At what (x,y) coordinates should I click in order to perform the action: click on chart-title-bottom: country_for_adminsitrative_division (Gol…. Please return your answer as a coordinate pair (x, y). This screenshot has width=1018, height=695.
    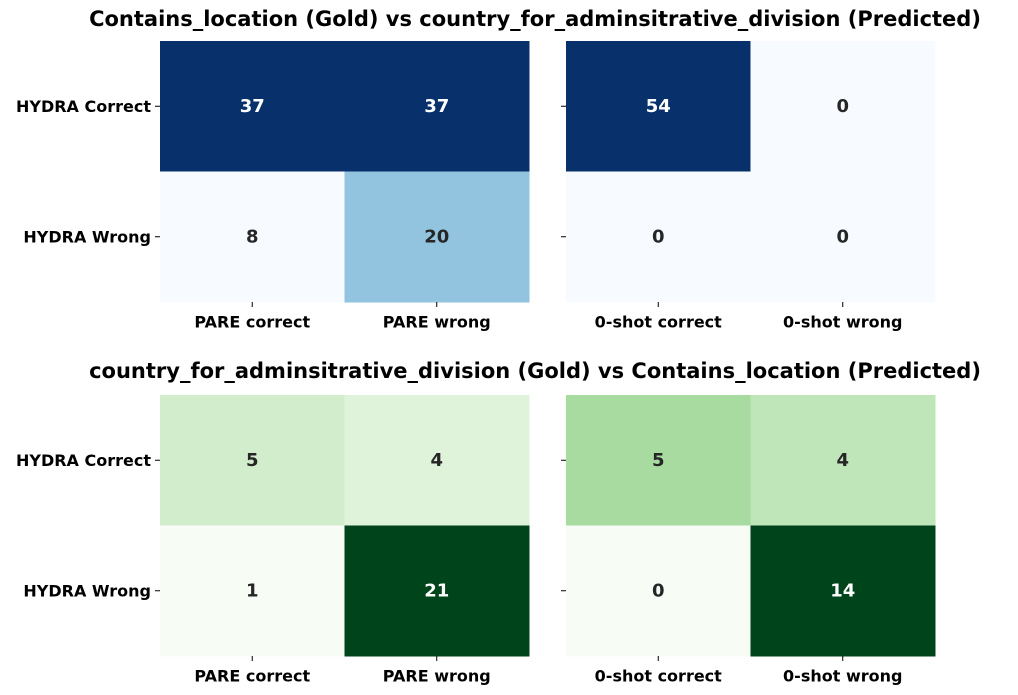
    Looking at the image, I should click on (535, 371).